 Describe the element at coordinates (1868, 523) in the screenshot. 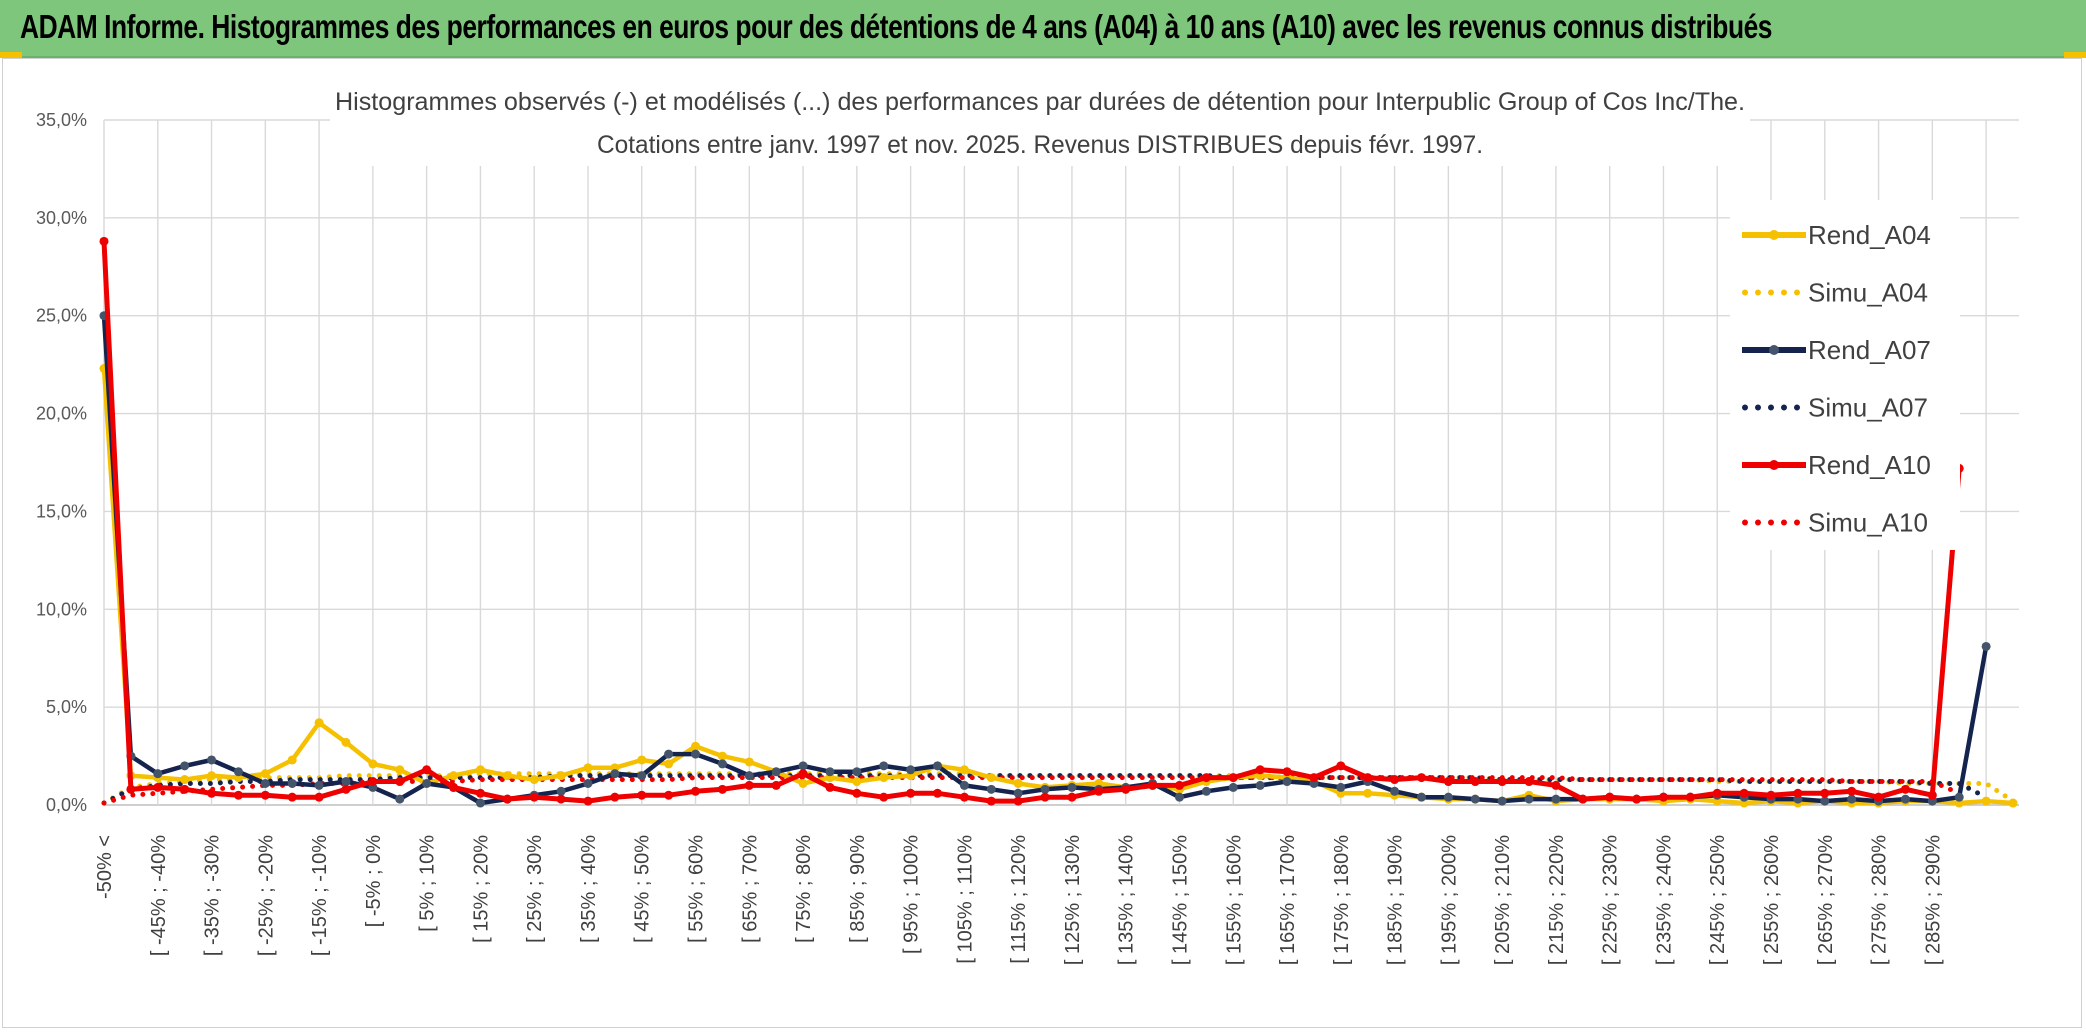

I see `legend-label-Simu_A10: Simu_A10` at that location.